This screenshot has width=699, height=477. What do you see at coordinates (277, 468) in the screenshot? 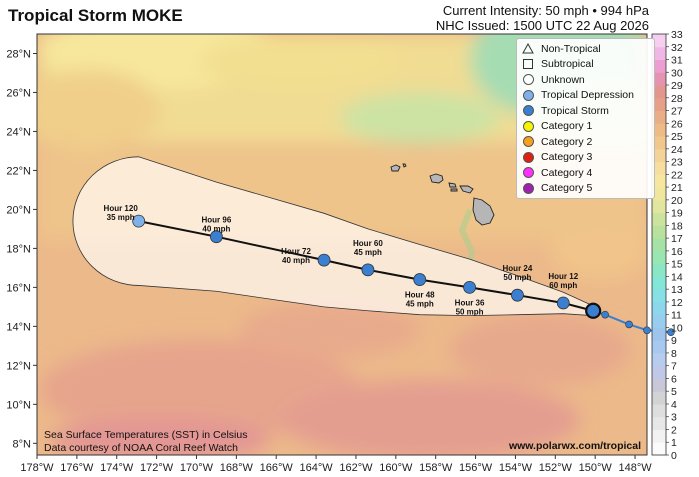
I see `lon-tick-label: 166°W` at bounding box center [277, 468].